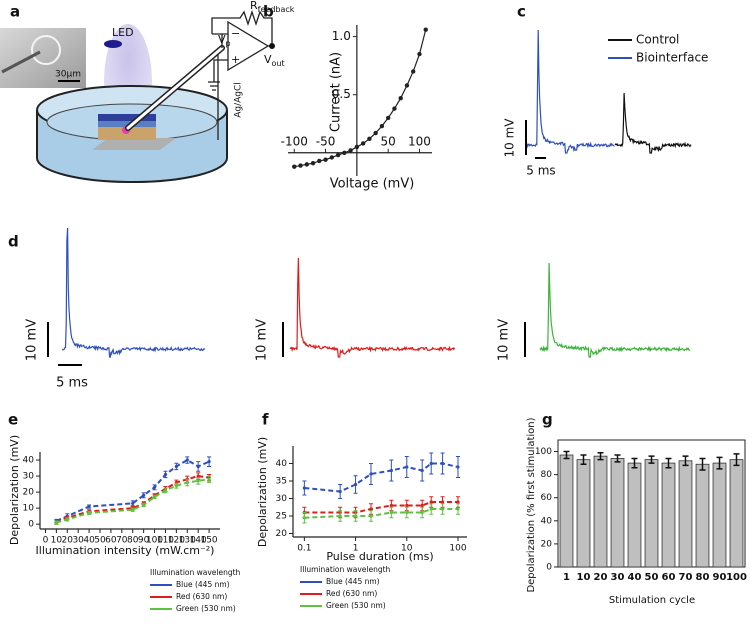 The height and width of the screenshot is (634, 750). I want to click on x-tick-label: 100, so click(419, 141).